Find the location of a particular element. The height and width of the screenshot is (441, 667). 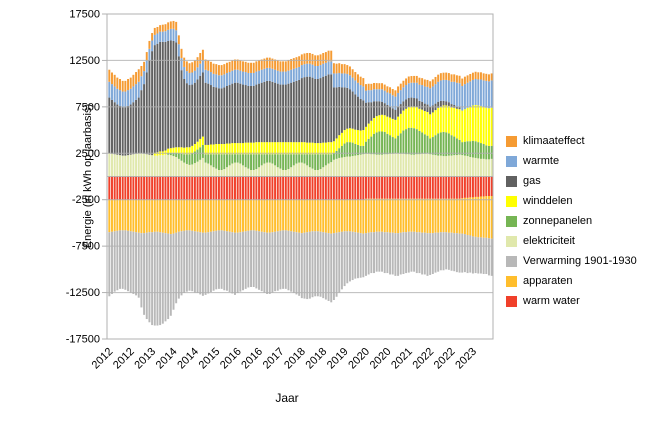

x-tick-label: 2015 is located at coordinates (210, 359).